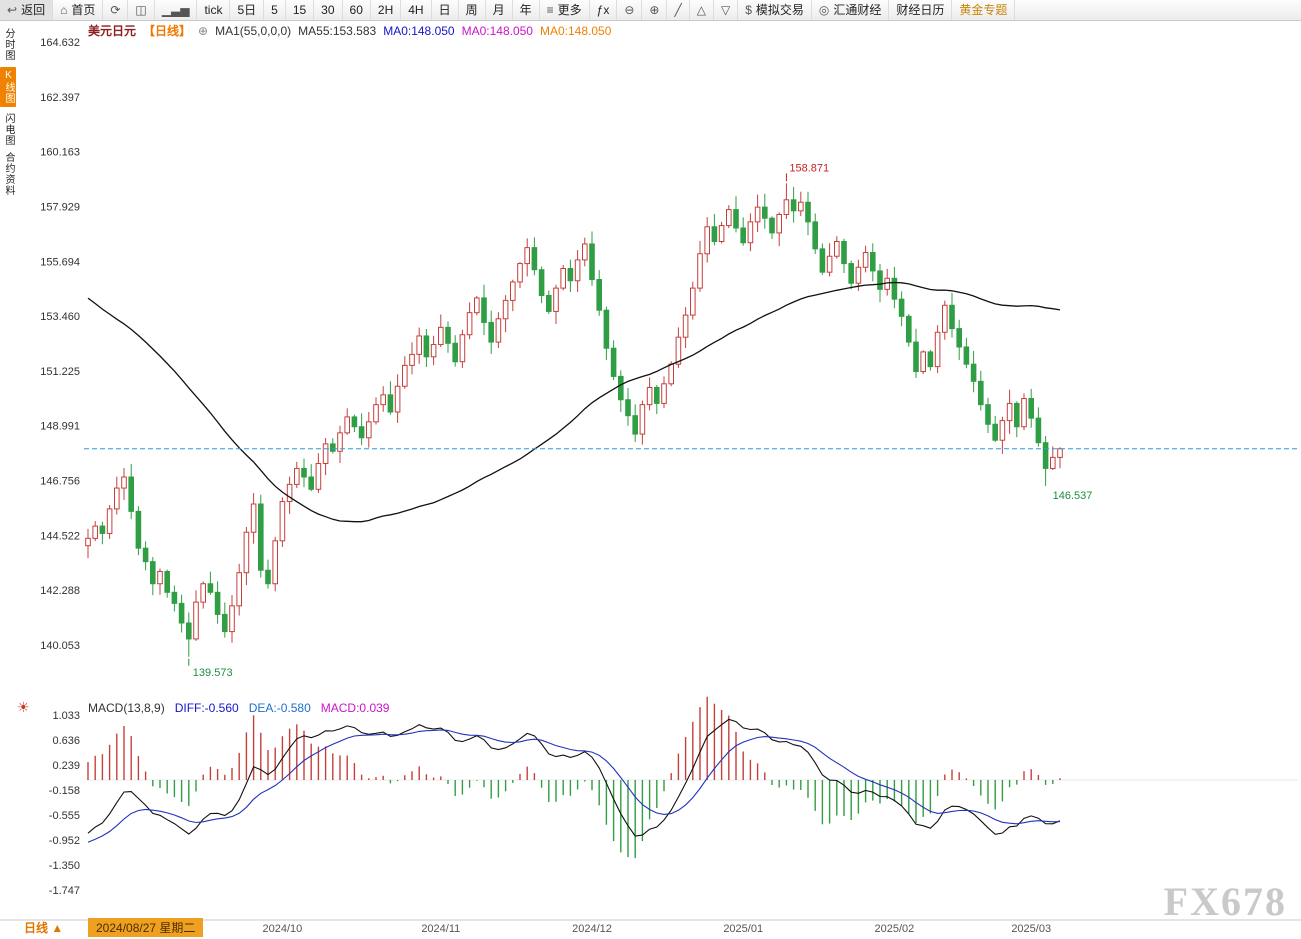 This screenshot has height=939, width=1301. I want to click on draw-tool-icon: ╱, so click(678, 10).